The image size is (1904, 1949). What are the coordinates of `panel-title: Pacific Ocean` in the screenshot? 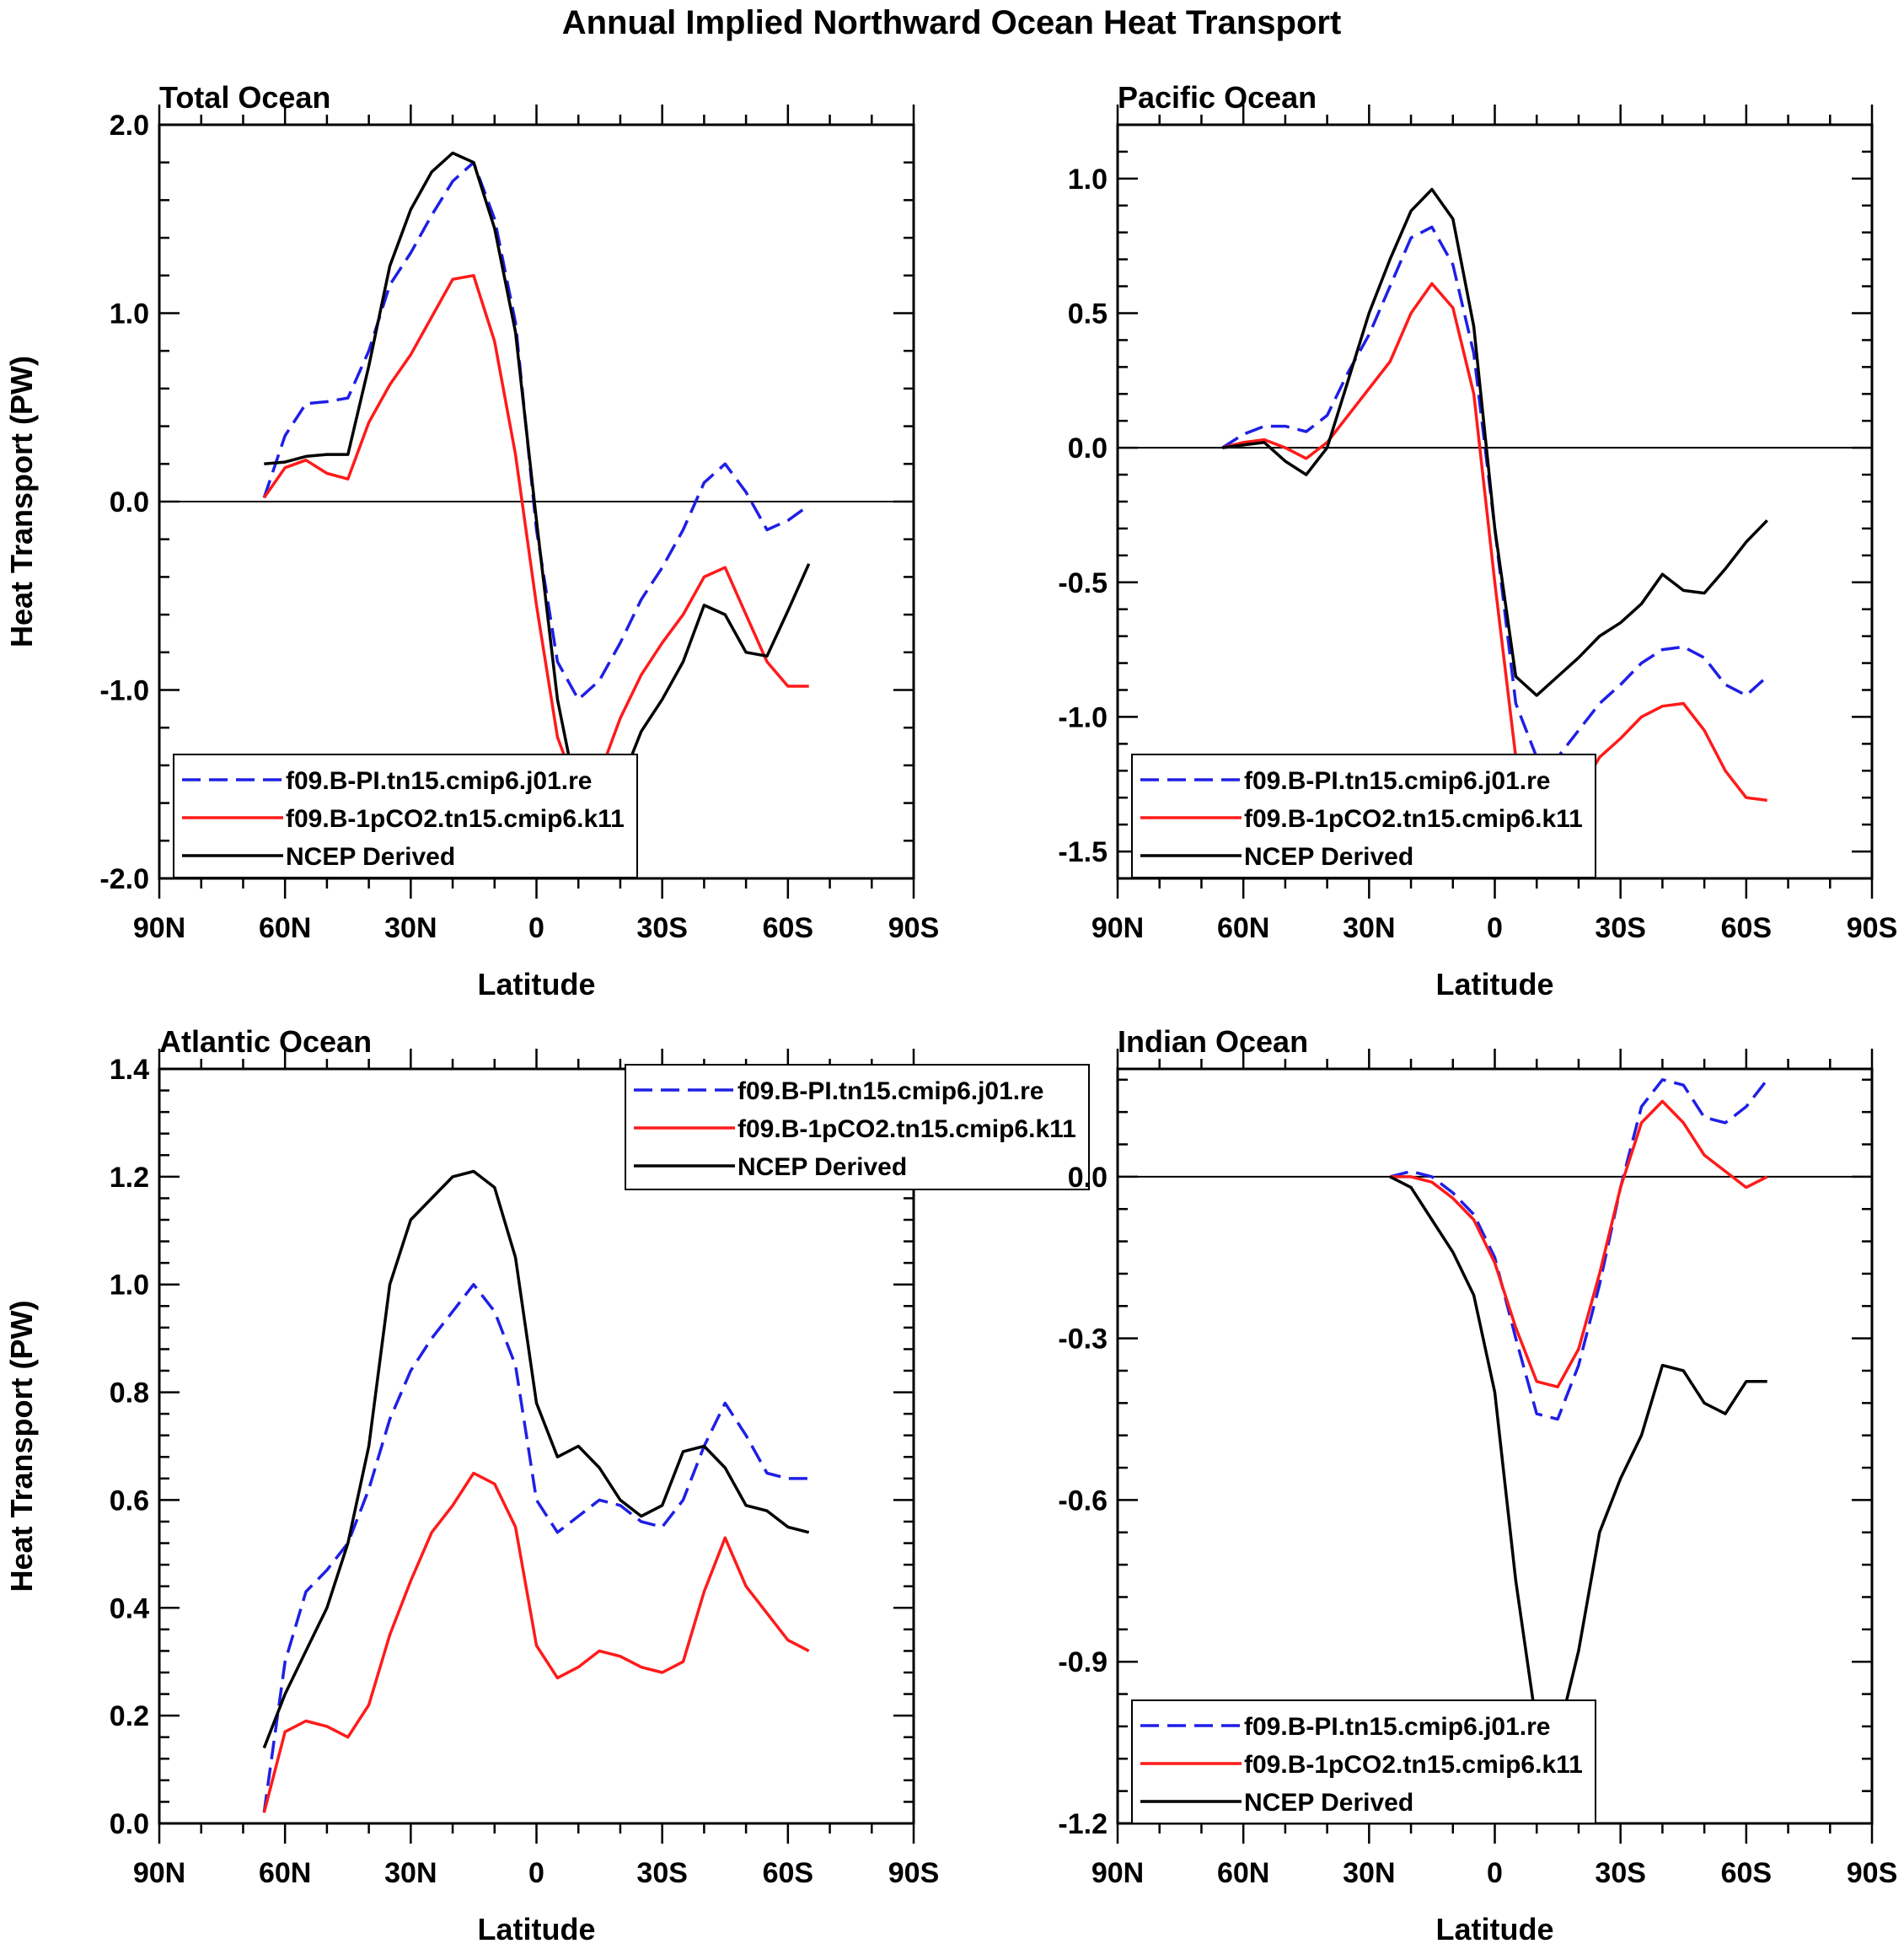 It's located at (1217, 97).